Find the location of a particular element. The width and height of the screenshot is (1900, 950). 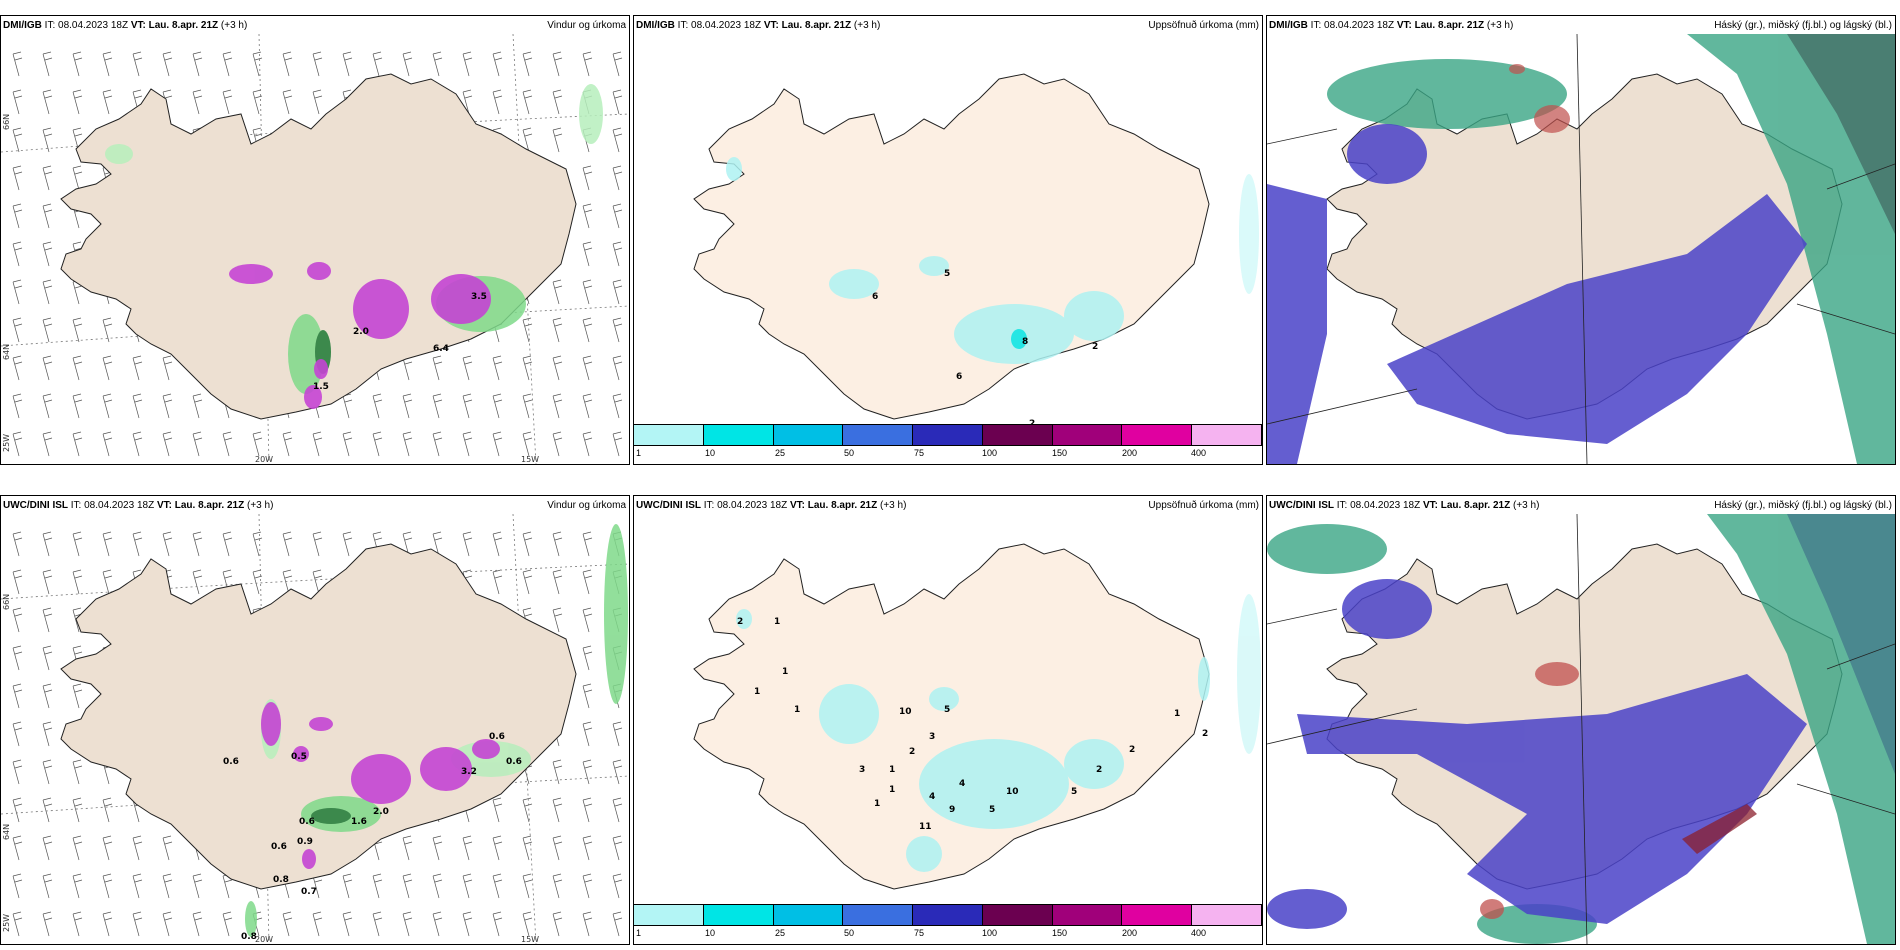

projection-lines is located at coordinates (1581, 729).